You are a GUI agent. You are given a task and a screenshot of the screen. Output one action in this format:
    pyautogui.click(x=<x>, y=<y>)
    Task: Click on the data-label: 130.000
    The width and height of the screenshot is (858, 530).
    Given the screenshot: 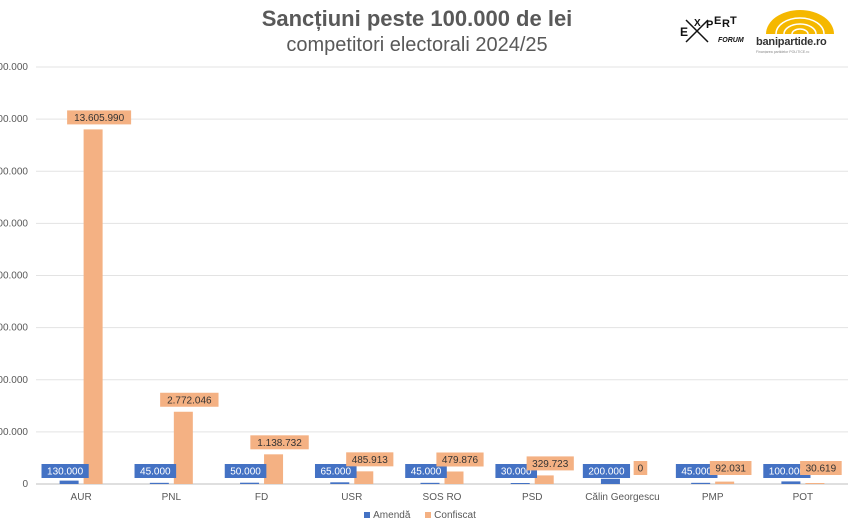 What is the action you would take?
    pyautogui.click(x=65, y=472)
    